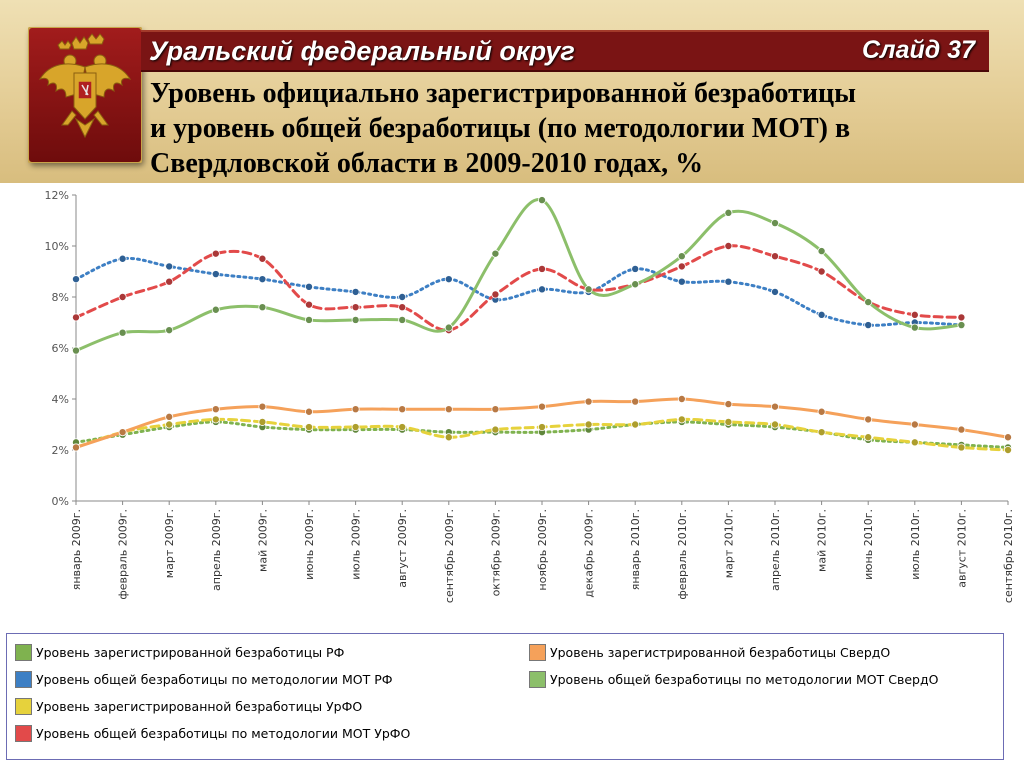 Image resolution: width=1024 pixels, height=768 pixels. What do you see at coordinates (60, 450) in the screenshot?
I see `y-tick-label: 2%` at bounding box center [60, 450].